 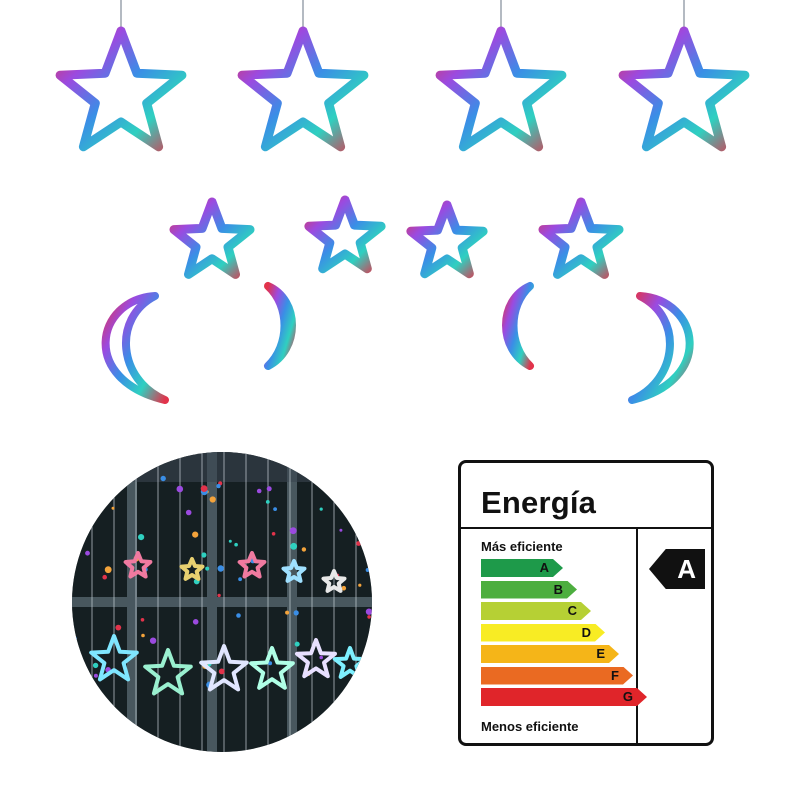 What do you see at coordinates (615, 675) in the screenshot?
I see `energy-class-letter: F` at bounding box center [615, 675].